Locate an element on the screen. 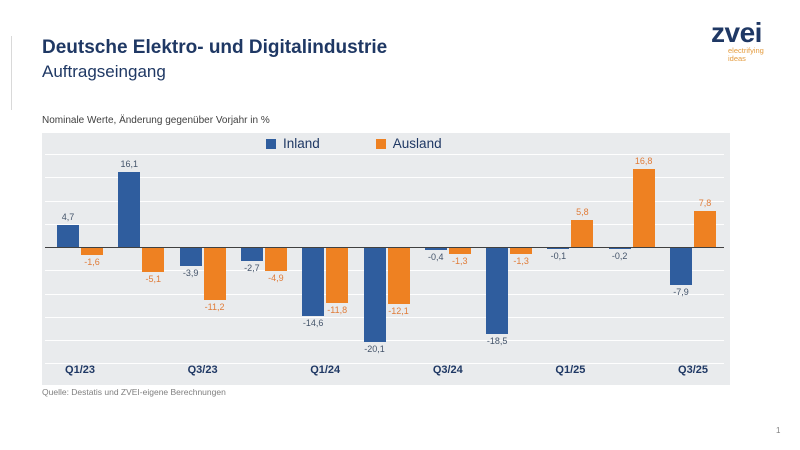 The image size is (800, 450). bar-value-label-inland-q3-23: -3,9 is located at coordinates (190, 273).